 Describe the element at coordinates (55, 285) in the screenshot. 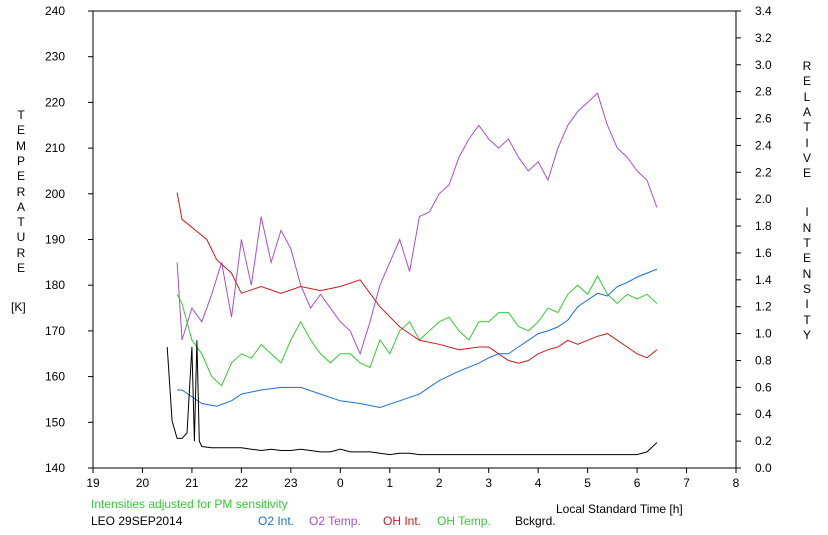

I see `y-left-tick-label: 180` at that location.